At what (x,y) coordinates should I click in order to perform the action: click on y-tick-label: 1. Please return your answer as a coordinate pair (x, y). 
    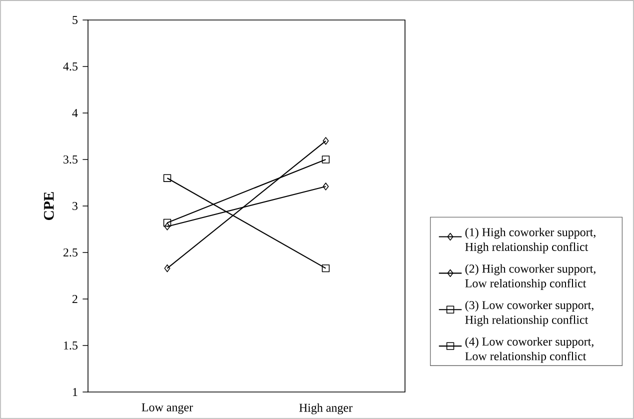
    Looking at the image, I should click on (75, 392).